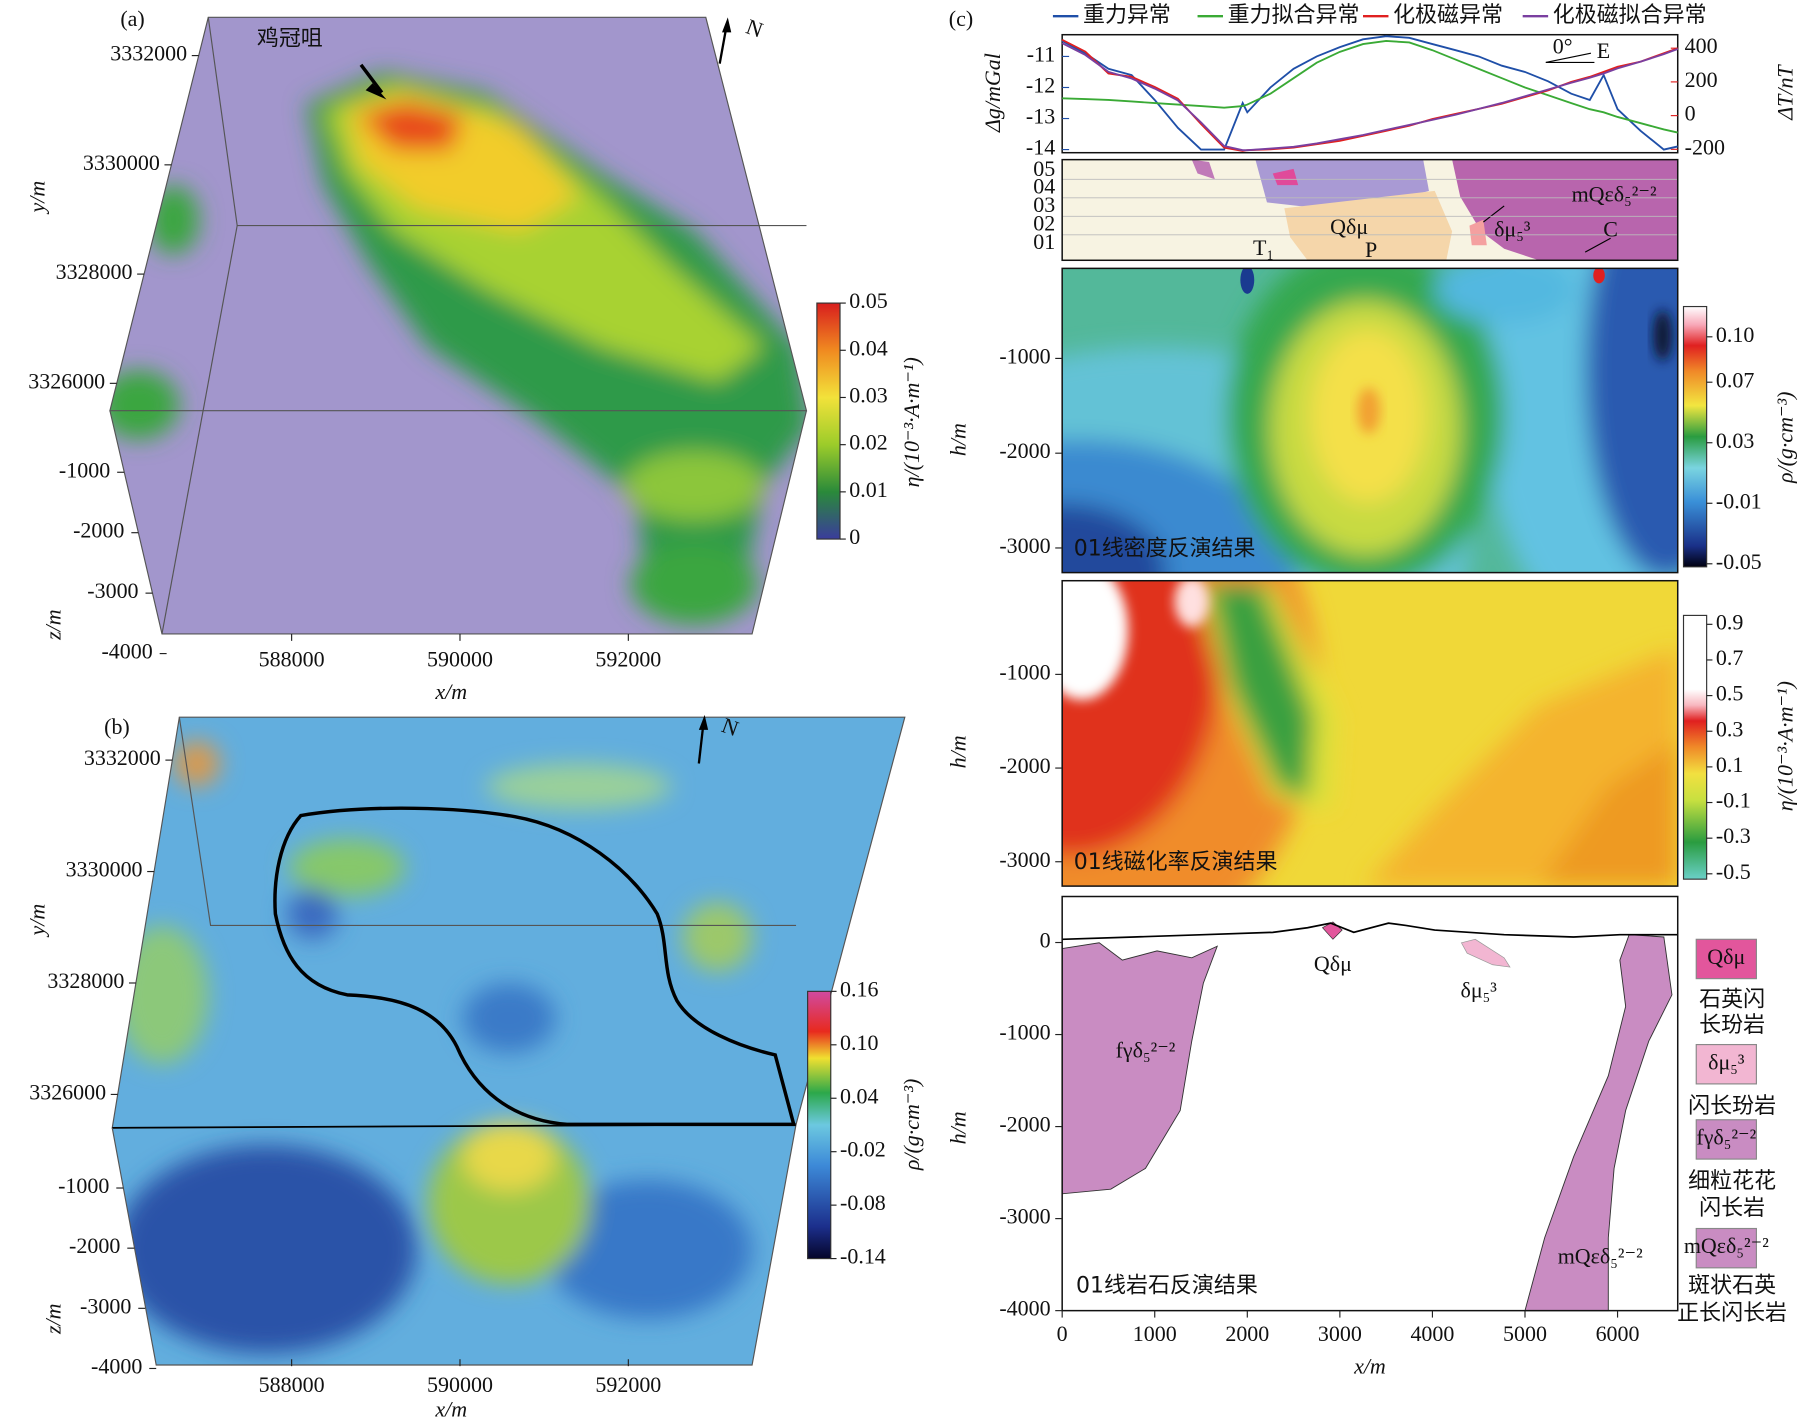 Image resolution: width=1805 pixels, height=1424 pixels. Describe the element at coordinates (410, 126) in the screenshot. I see `anomaly-red` at that location.